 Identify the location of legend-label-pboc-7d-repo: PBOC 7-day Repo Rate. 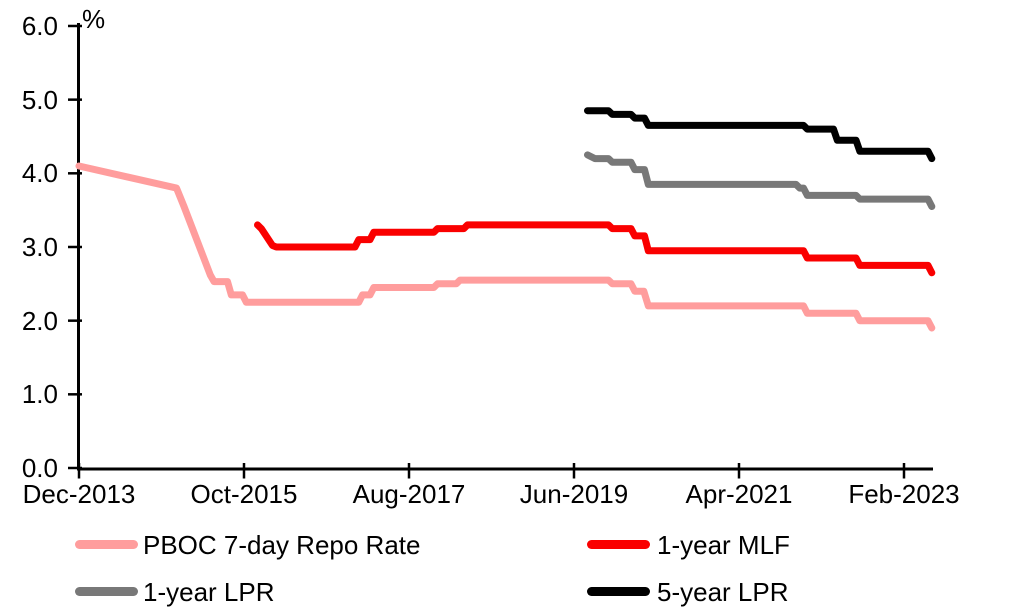
(282, 545).